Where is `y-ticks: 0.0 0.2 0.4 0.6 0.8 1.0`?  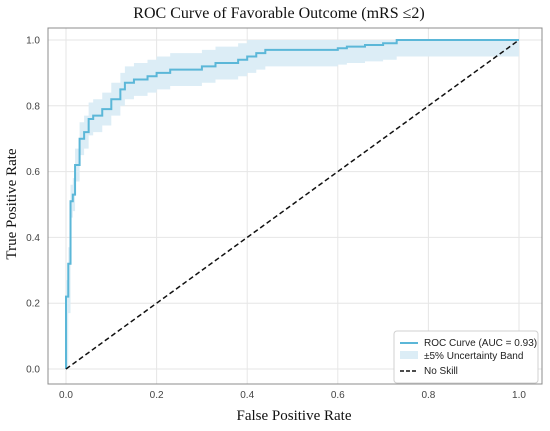
y-ticks: 0.0 0.2 0.4 0.6 0.8 1.0 is located at coordinates (33, 206).